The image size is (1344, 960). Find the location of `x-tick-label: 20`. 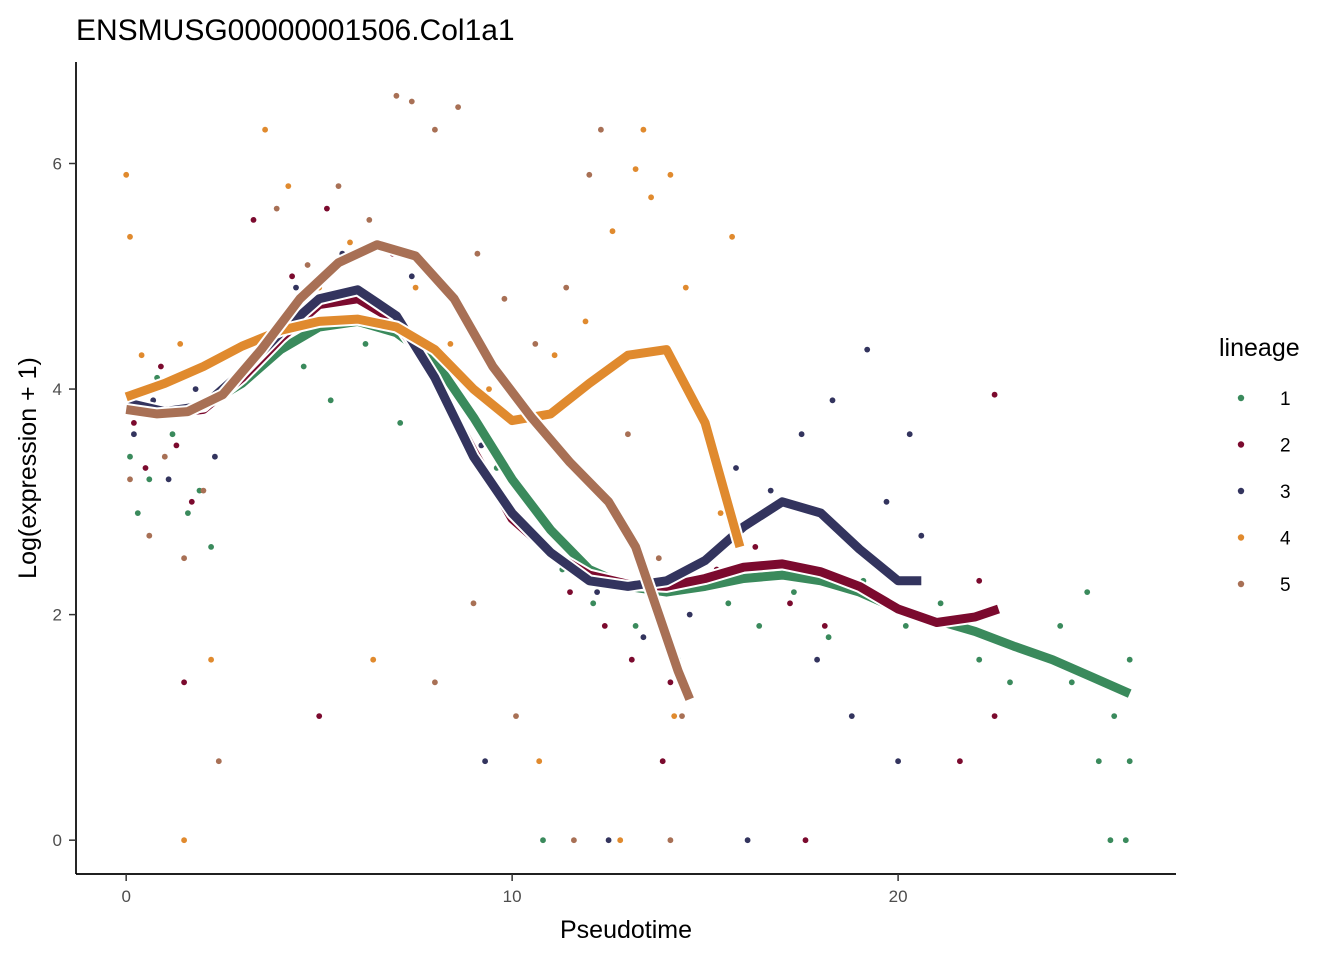

x-tick-label: 20 is located at coordinates (898, 896).